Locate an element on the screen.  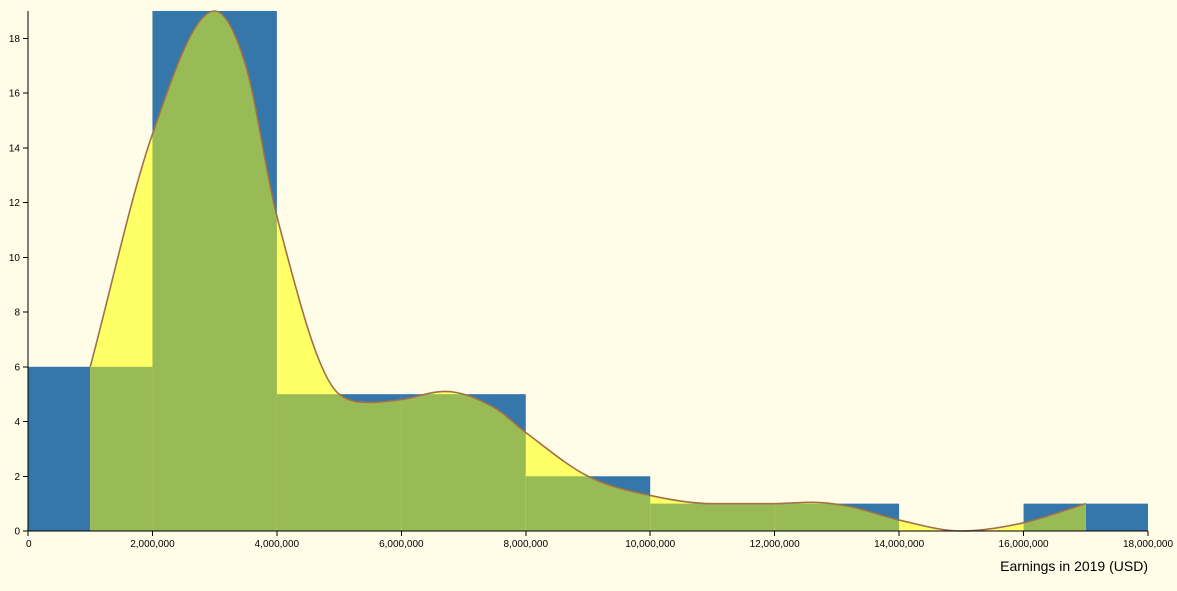
y-tick-label: 6 is located at coordinates (17, 367).